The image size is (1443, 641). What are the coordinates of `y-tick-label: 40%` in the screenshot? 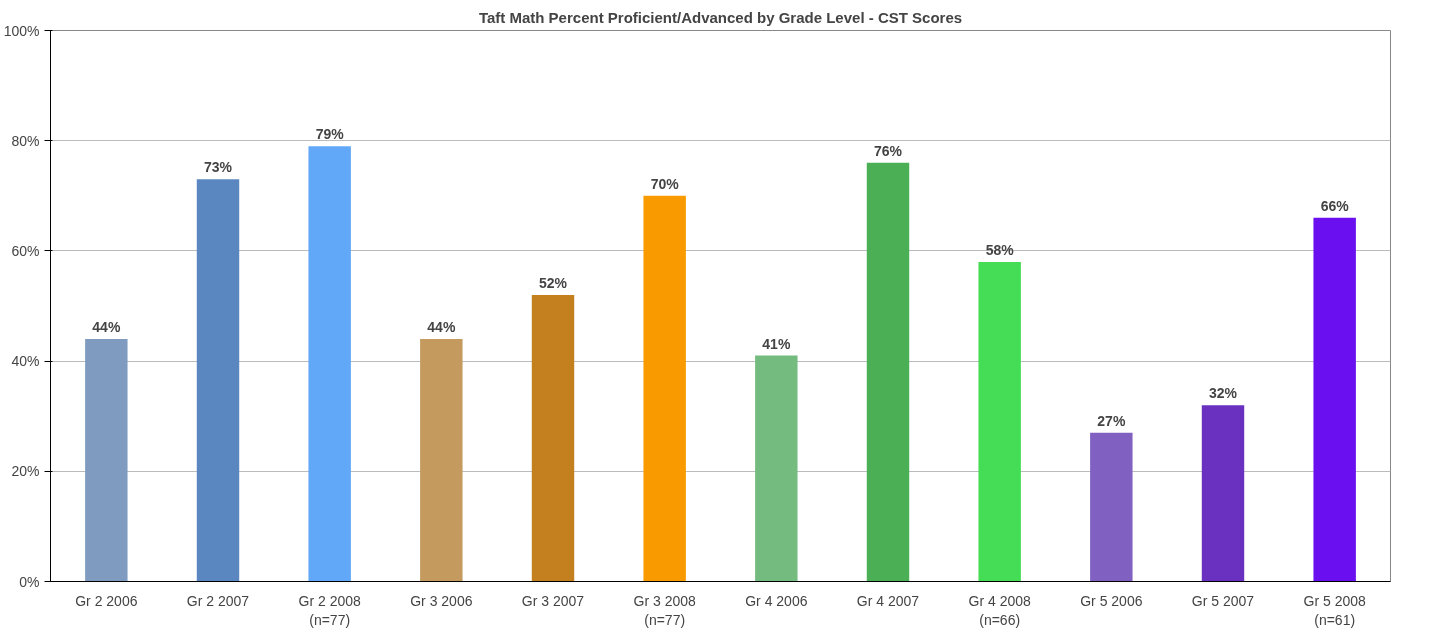 It's located at (25, 361).